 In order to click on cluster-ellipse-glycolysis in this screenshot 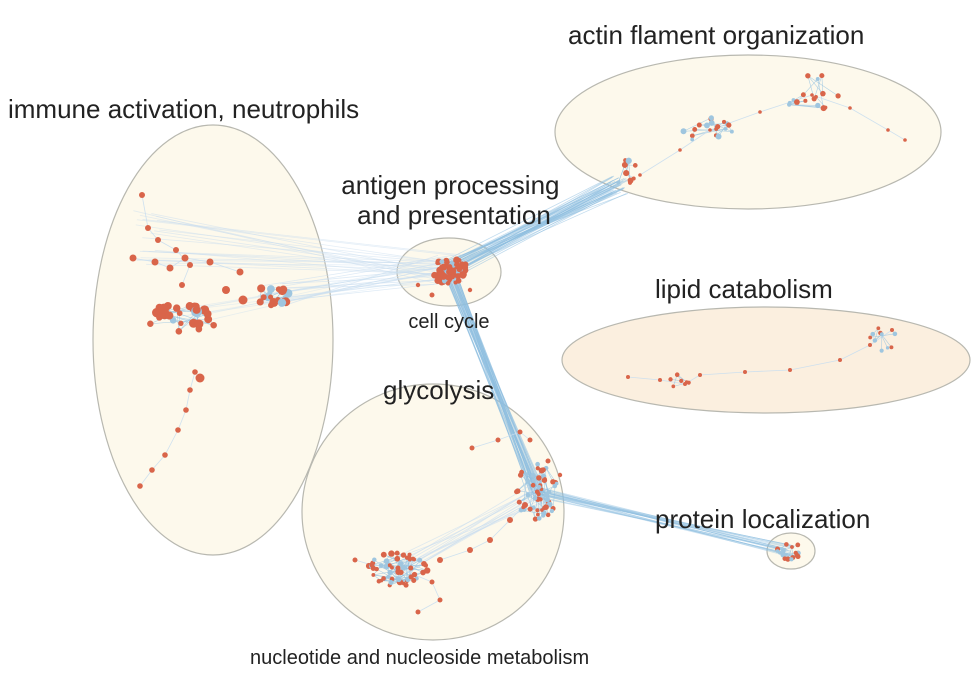, I will do `click(433, 512)`.